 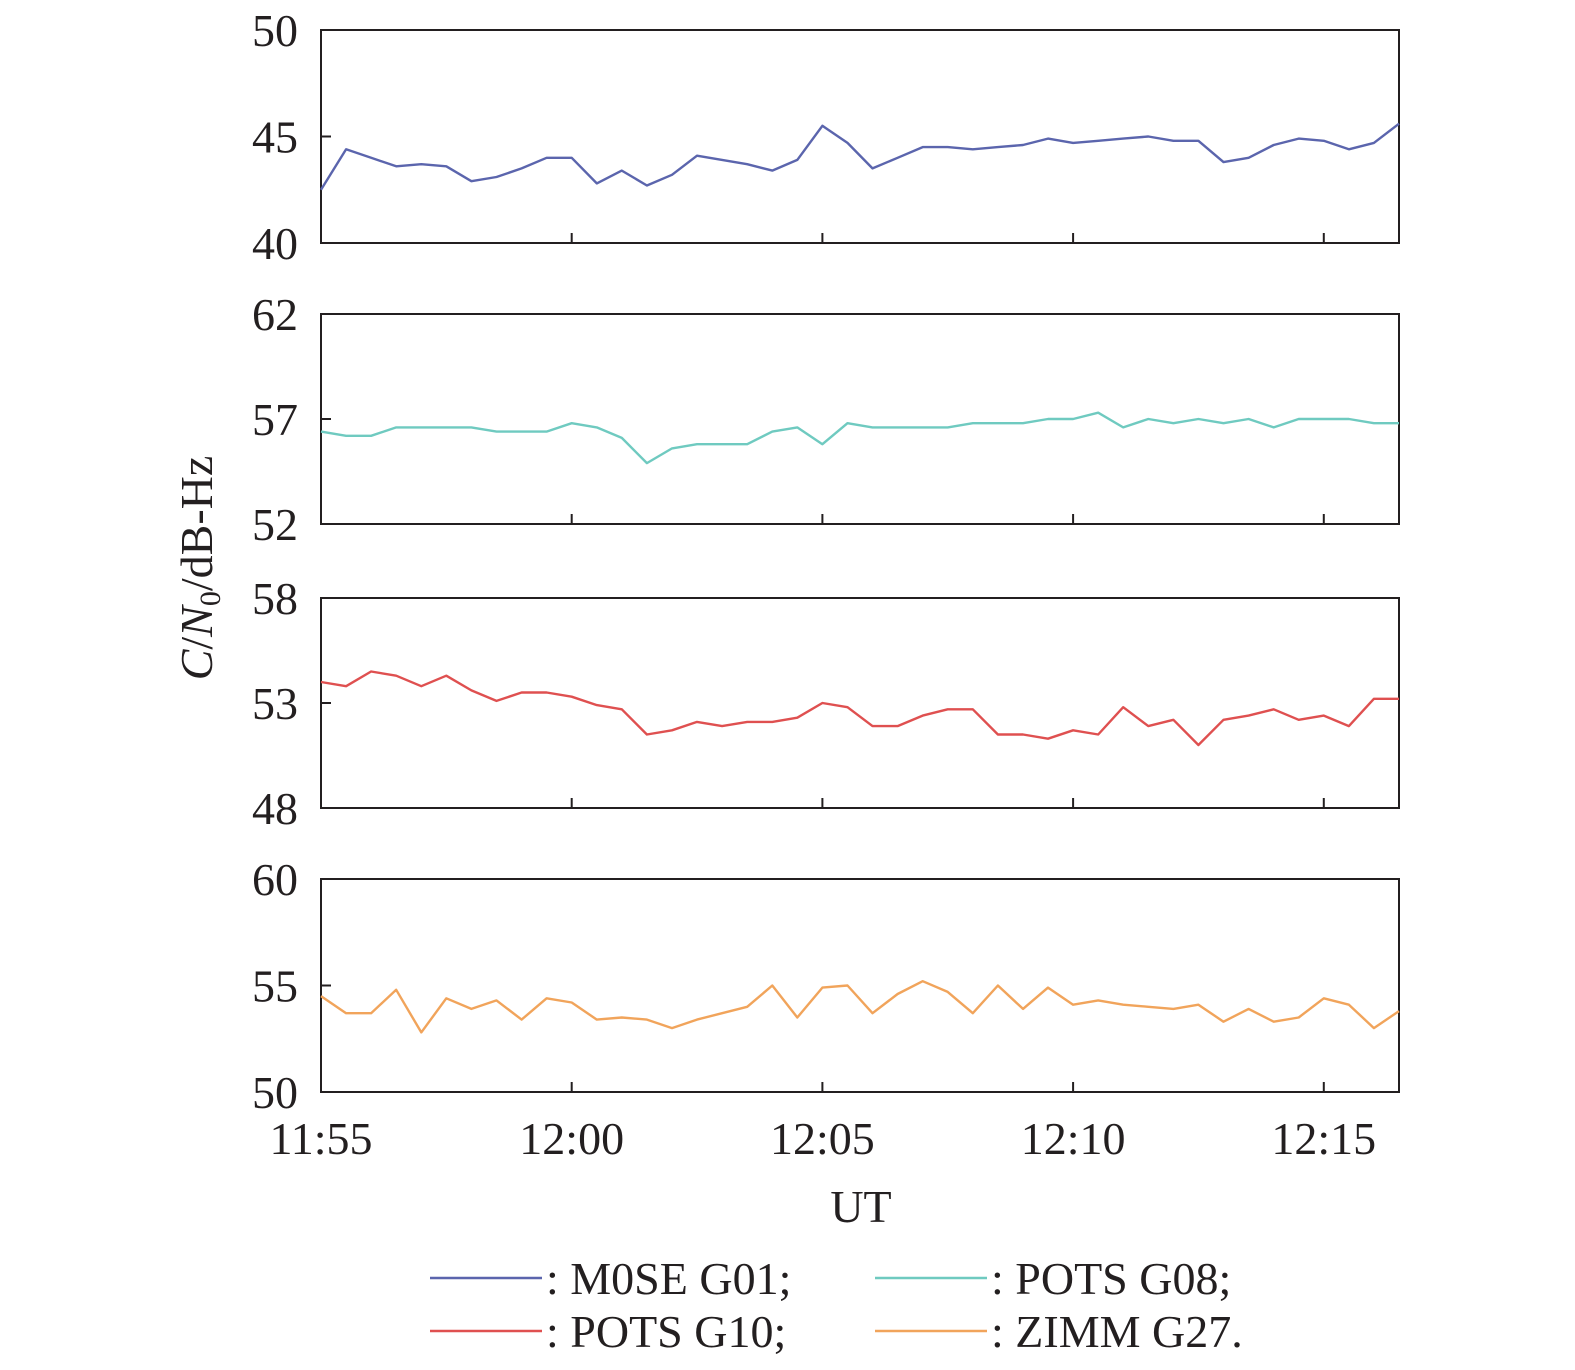 I want to click on chart-panel-4: 60 55 50, so click(x=826, y=986).